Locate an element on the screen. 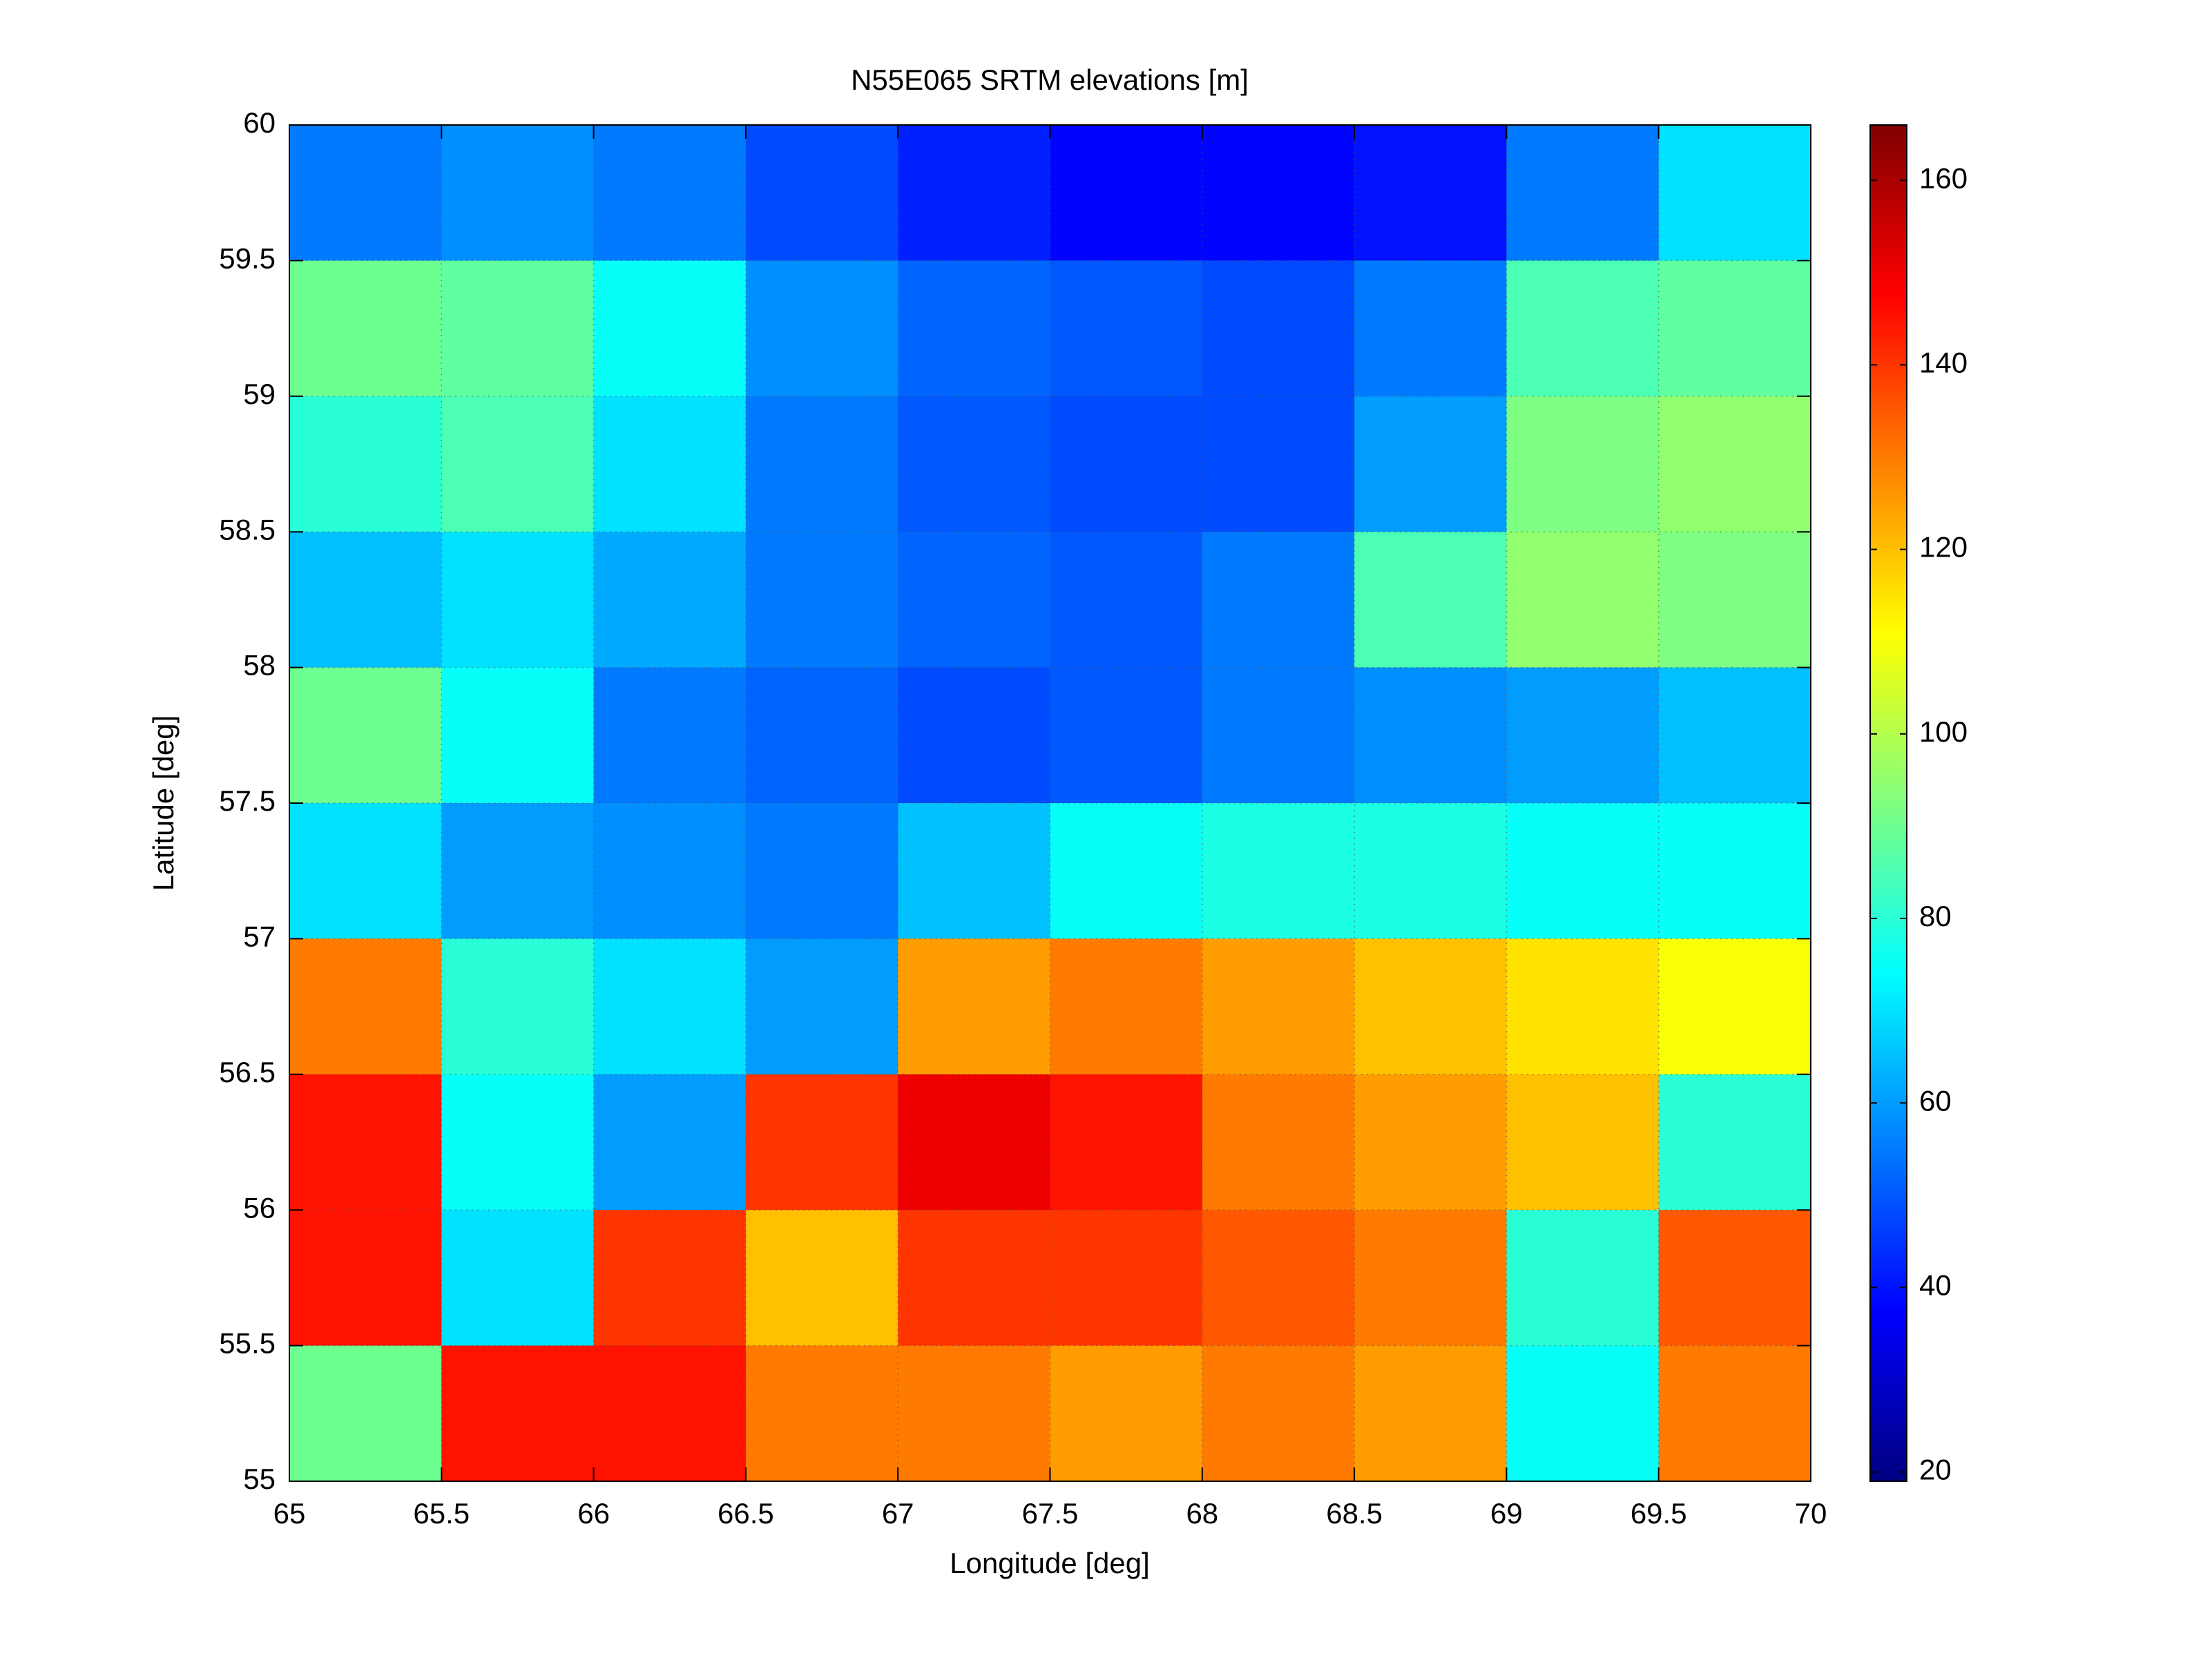 This screenshot has height=1658, width=2212. x-tick-label: 65.5 is located at coordinates (442, 1513).